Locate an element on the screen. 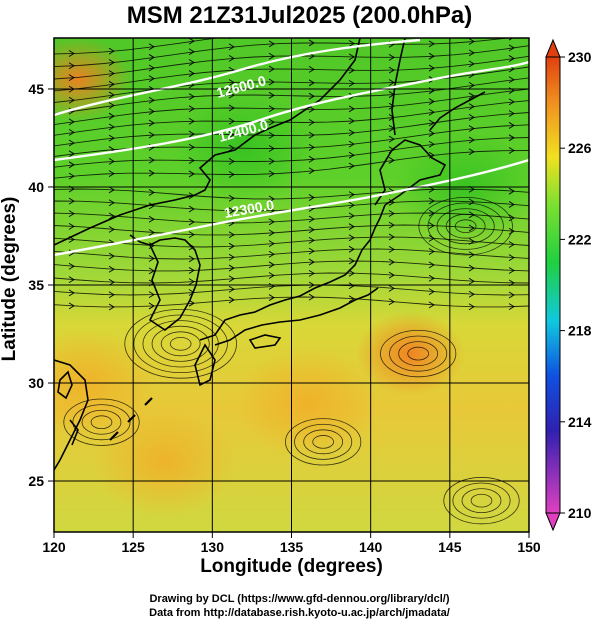 This screenshot has height=625, width=599. chart-title: MSM 21Z31Jul2025 (200.0hPa) is located at coordinates (299, 15).